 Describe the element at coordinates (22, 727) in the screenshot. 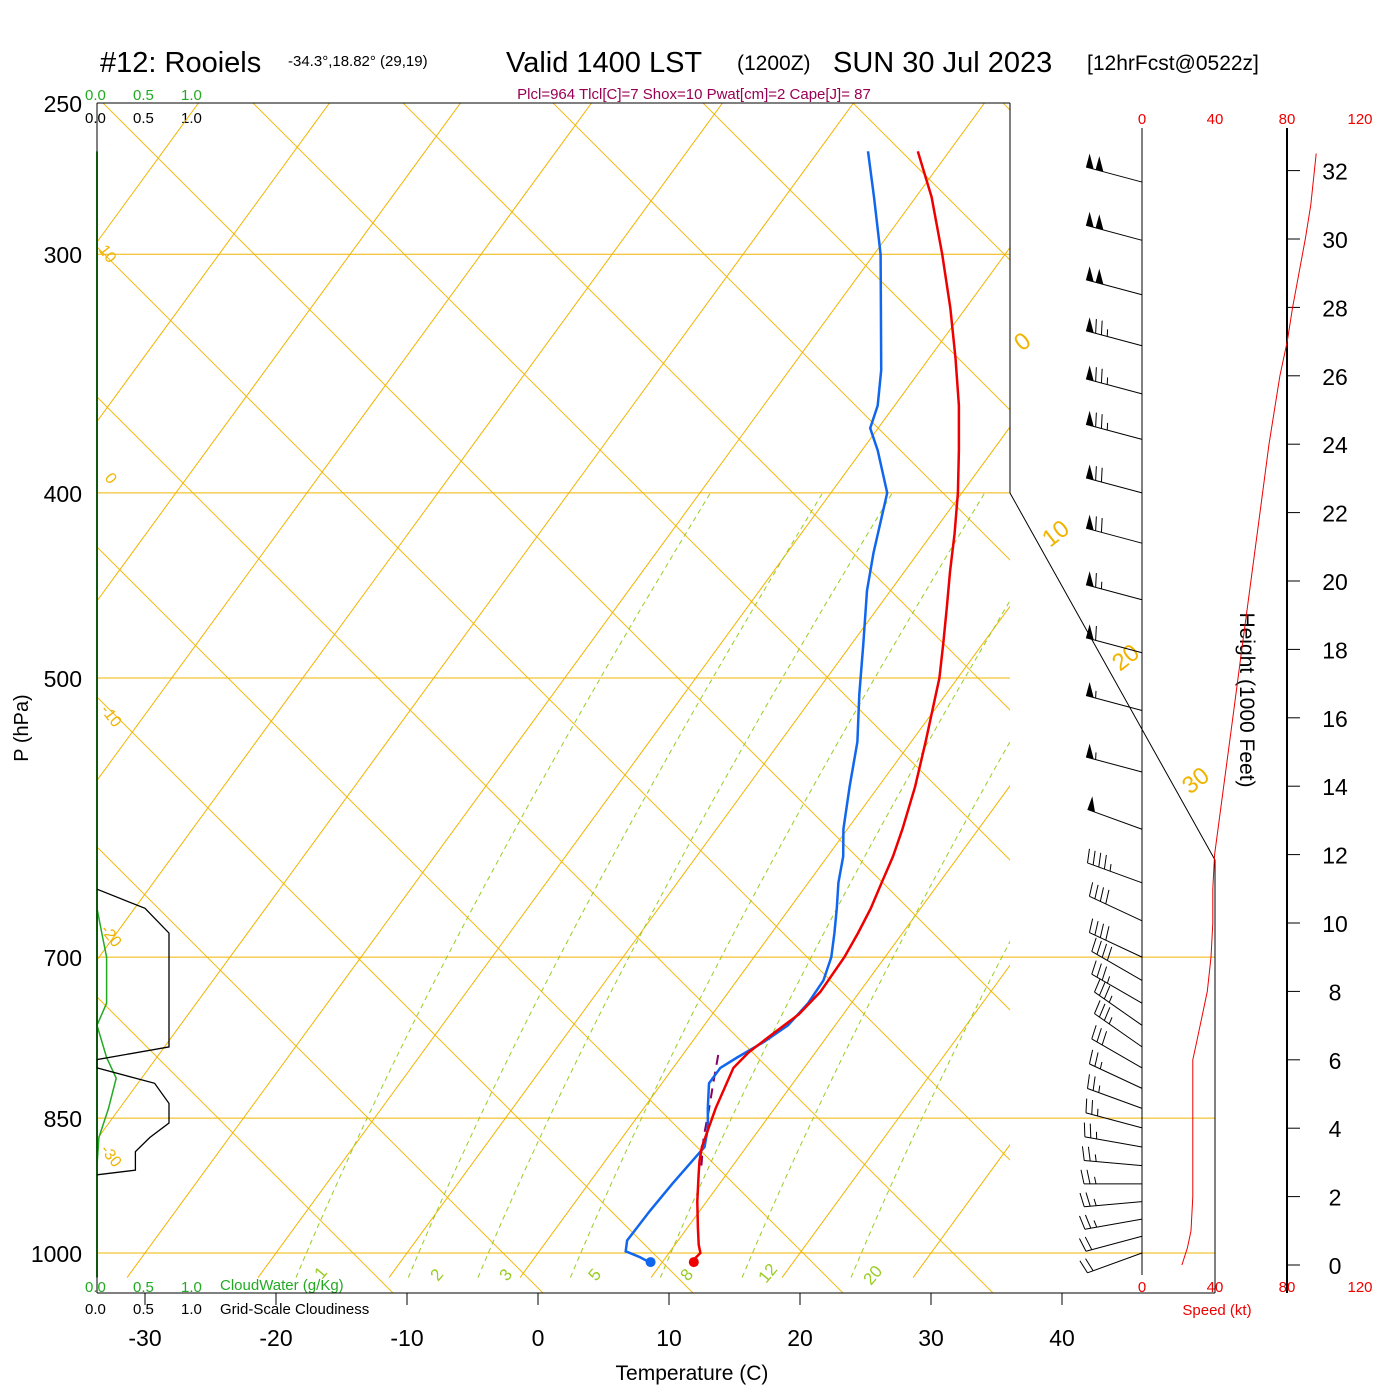

I see `y-axis-title: P (hPa)` at that location.